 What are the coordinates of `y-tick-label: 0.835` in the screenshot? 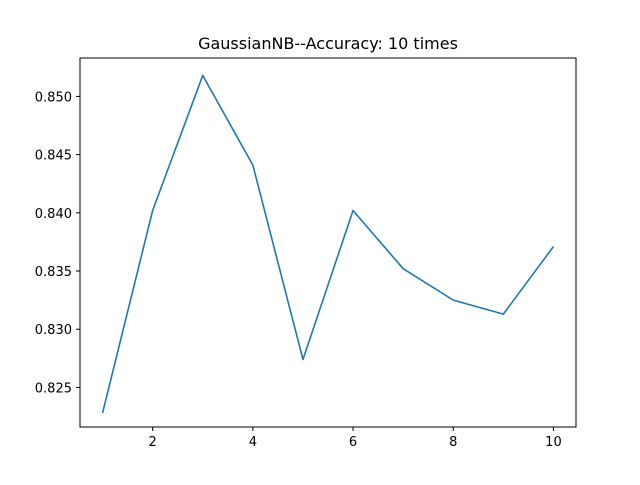 It's located at (53, 272).